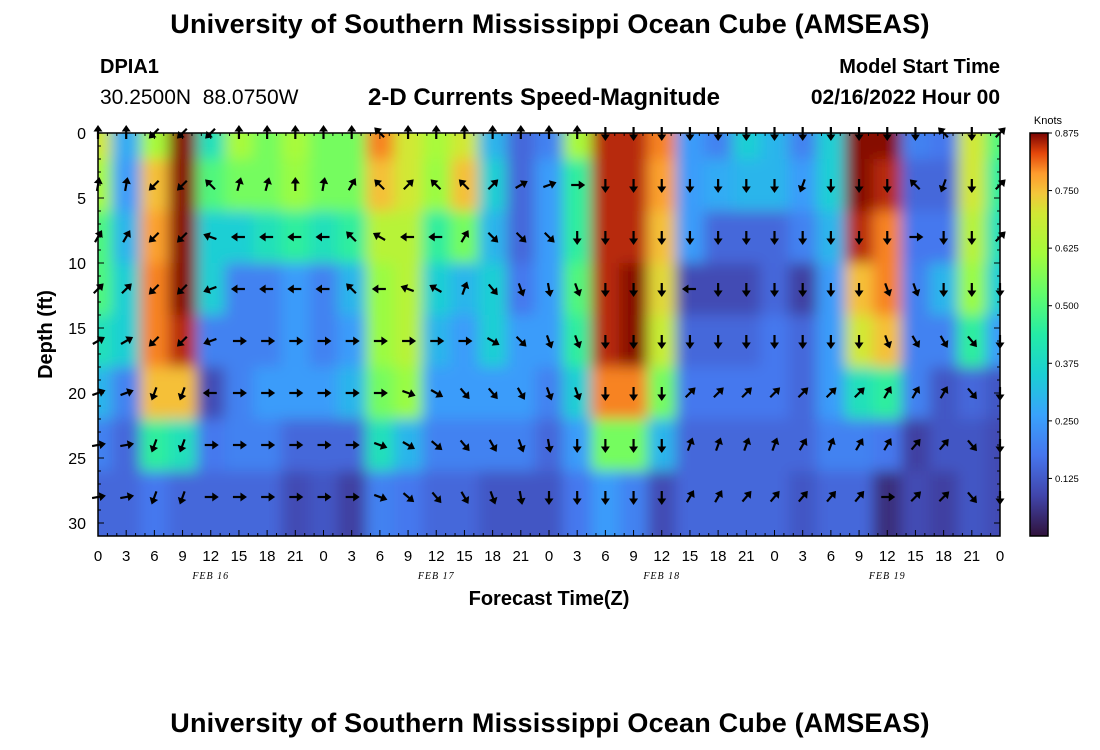 This screenshot has width=1100, height=750. What do you see at coordinates (1048, 121) in the screenshot?
I see `colorbar-unit: Knots` at bounding box center [1048, 121].